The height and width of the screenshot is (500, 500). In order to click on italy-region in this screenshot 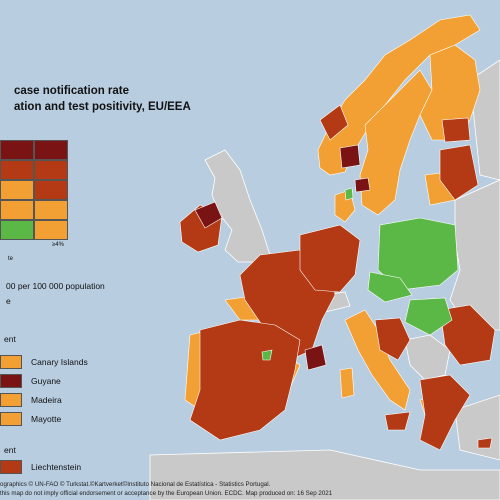, I will do `click(377, 360)`.